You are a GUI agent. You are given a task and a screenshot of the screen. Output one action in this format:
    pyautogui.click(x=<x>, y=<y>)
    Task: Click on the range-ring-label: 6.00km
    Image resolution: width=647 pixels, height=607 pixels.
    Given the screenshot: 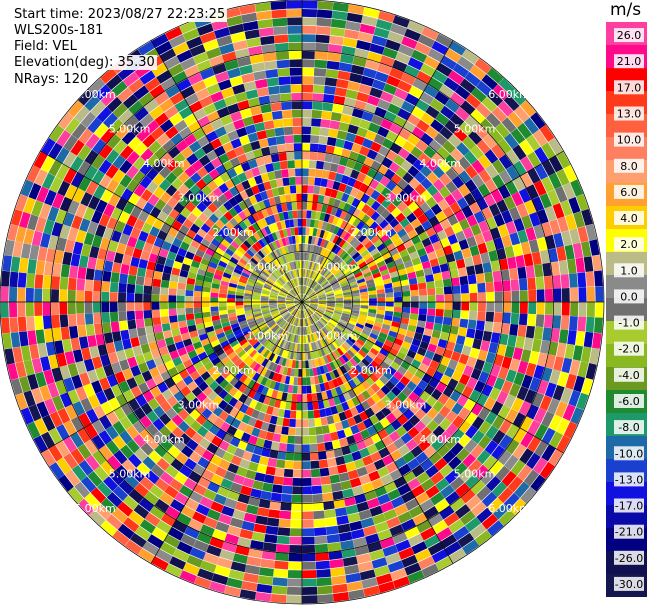 What is the action you would take?
    pyautogui.click(x=509, y=94)
    